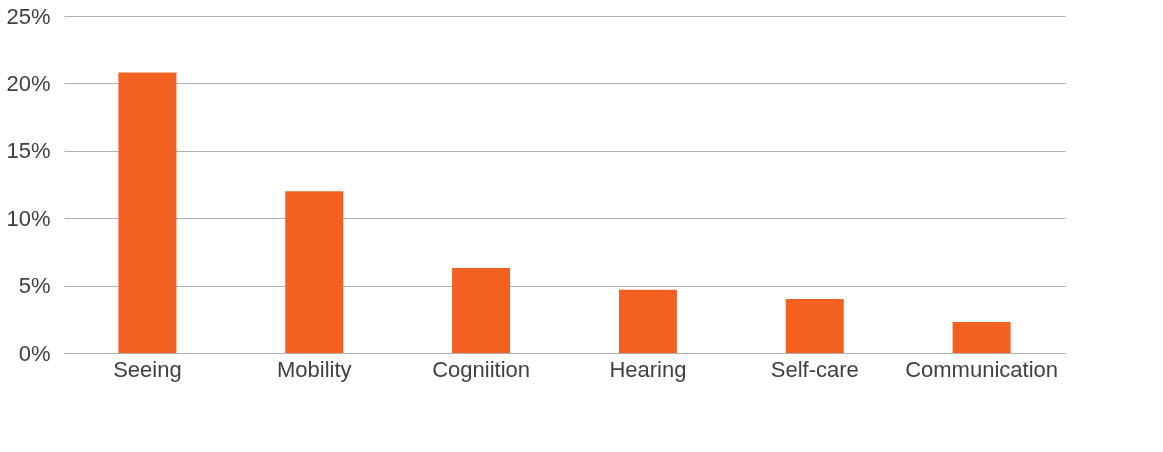 This screenshot has width=1163, height=452. Describe the element at coordinates (814, 369) in the screenshot. I see `x-tick-label: Self-care` at that location.